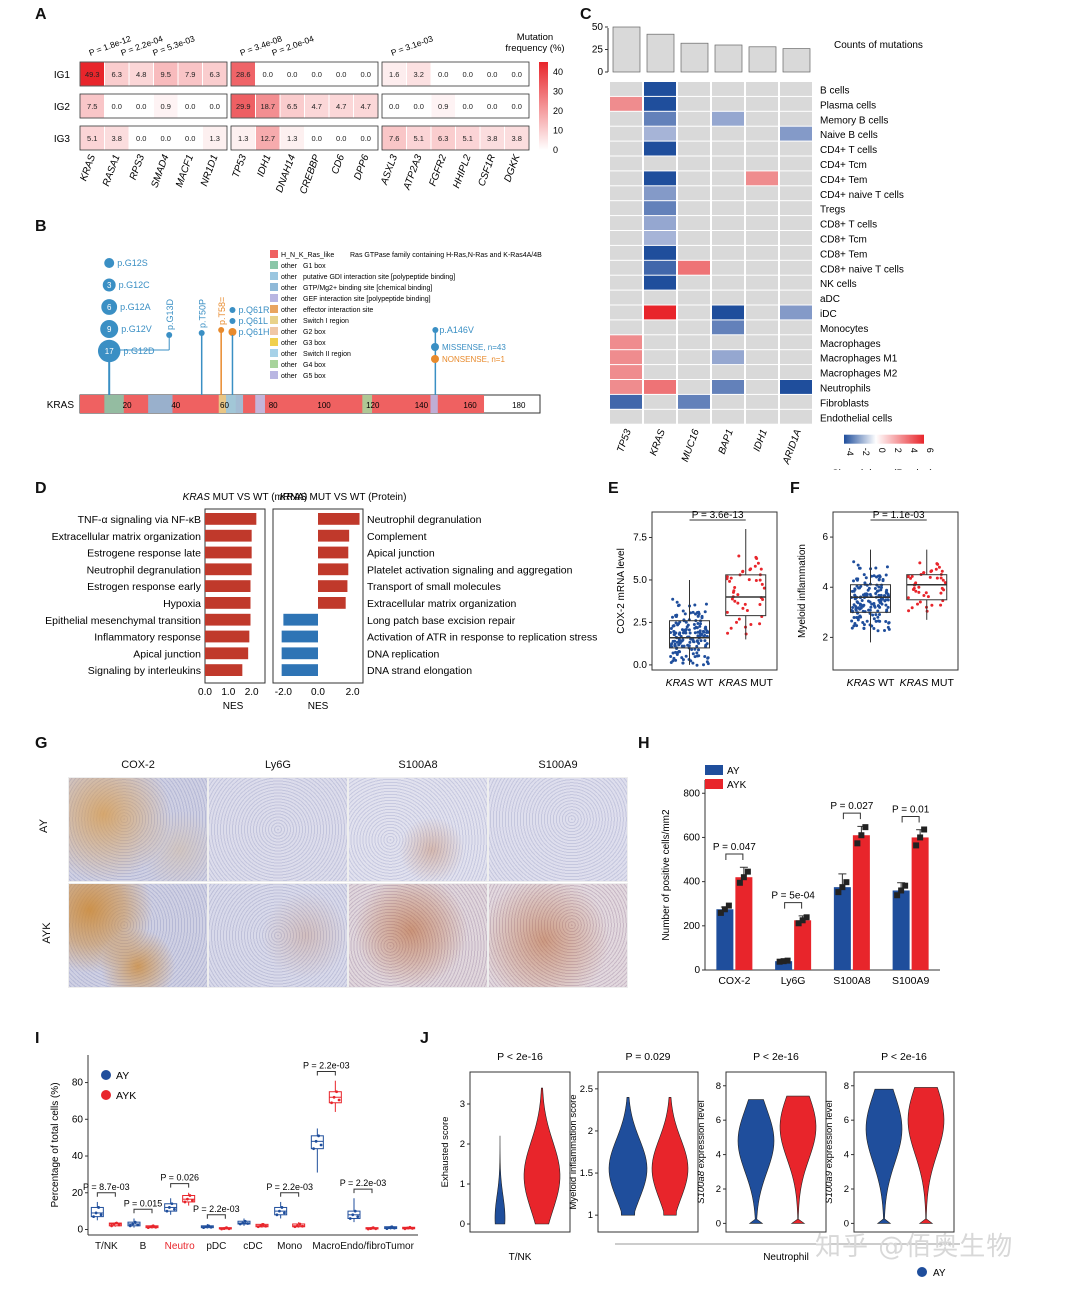 This screenshot has width=1080, height=1289. Describe the element at coordinates (139, 520) in the screenshot. I see `nes-category: TNF-α signaling via NF-κB` at that location.